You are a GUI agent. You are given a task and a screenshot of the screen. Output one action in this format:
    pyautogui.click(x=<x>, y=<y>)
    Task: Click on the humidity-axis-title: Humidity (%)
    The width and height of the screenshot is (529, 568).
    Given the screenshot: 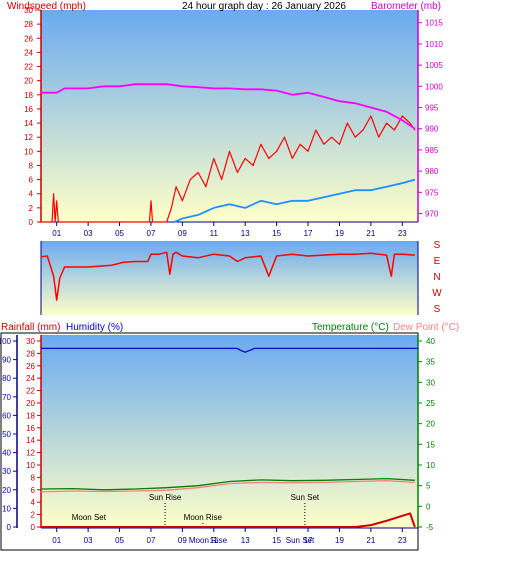 What is the action you would take?
    pyautogui.click(x=94, y=327)
    